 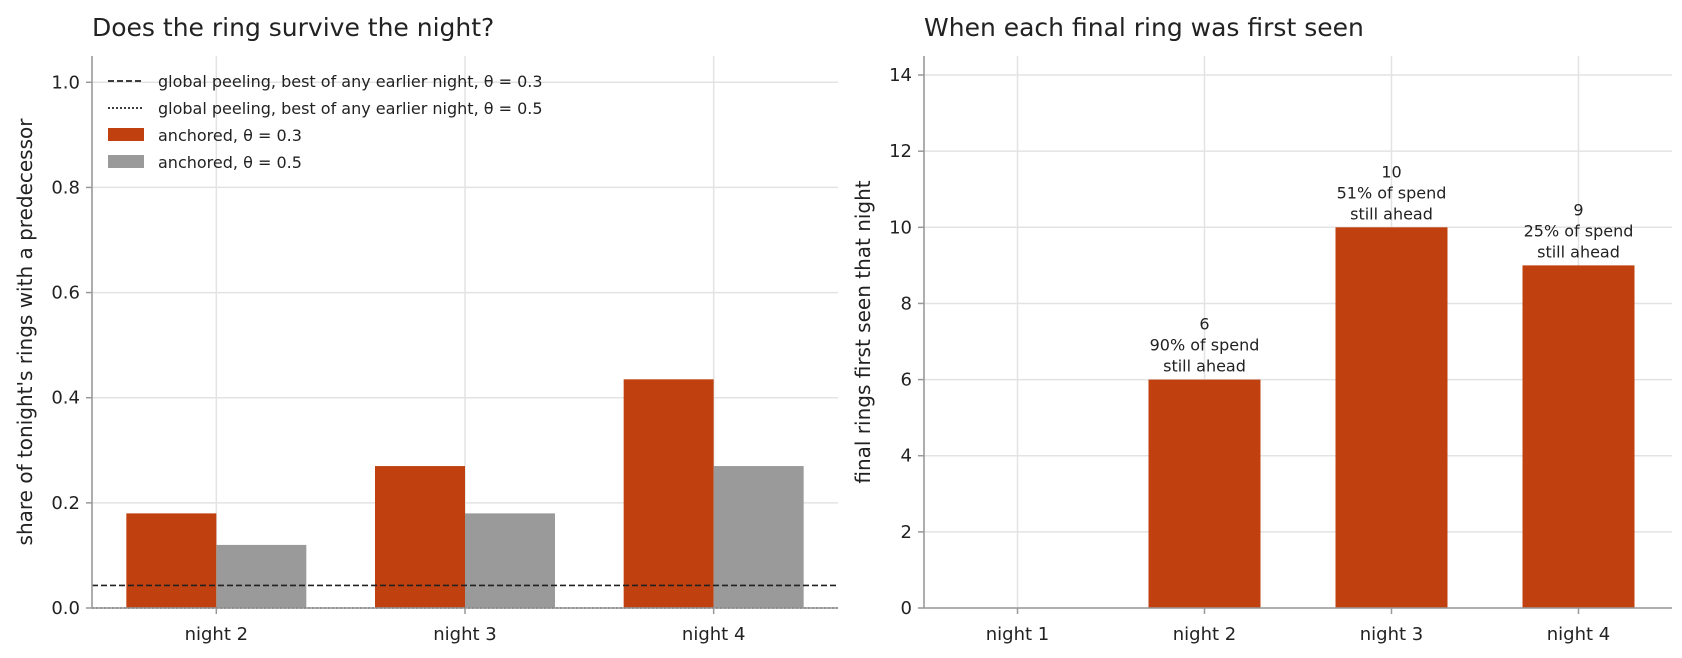 I want to click on bar-annotation: 9, so click(x=1578, y=209).